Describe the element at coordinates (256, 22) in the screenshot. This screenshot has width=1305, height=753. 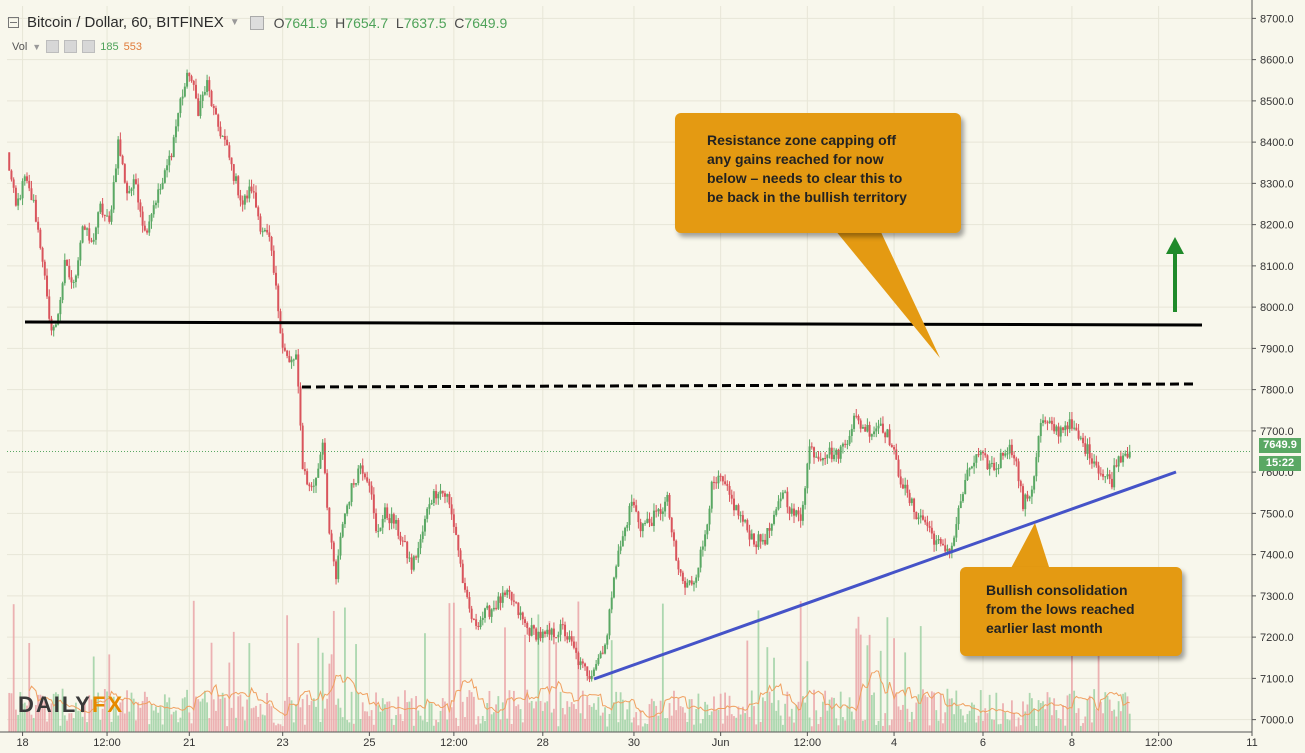
I see `settings-icon` at that location.